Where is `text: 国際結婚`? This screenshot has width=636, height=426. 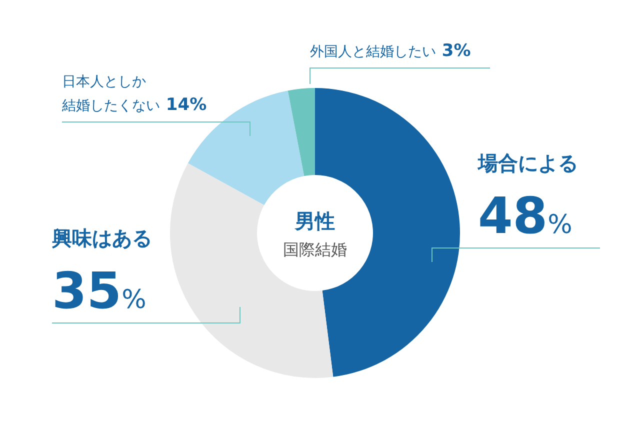
text: 国際結婚 is located at coordinates (315, 249).